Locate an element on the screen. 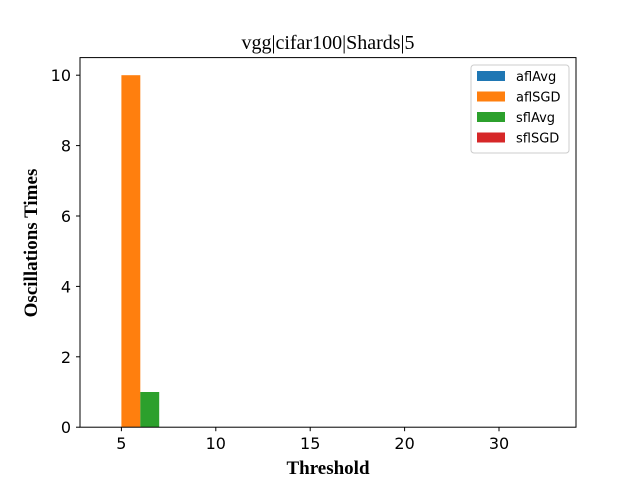 This screenshot has height=480, width=640. y-tick-label: 0 is located at coordinates (66, 427).